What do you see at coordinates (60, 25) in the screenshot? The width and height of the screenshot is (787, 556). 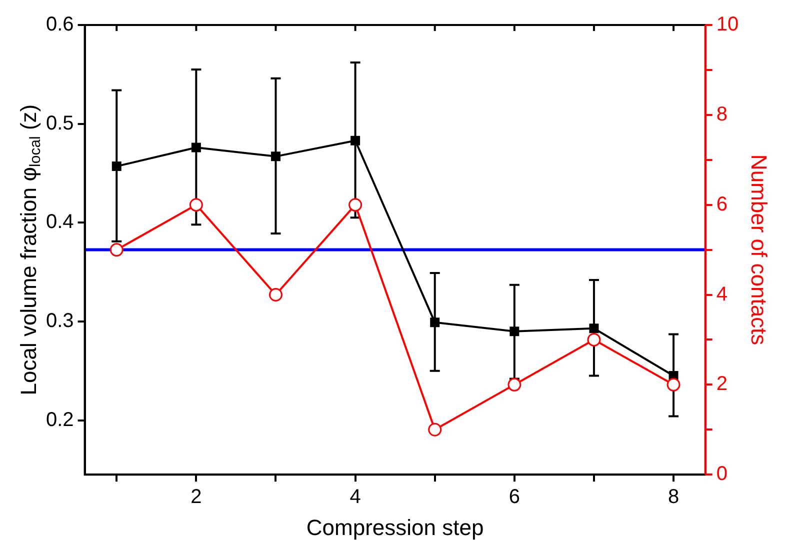 I see `y-tick-label: 0.6` at bounding box center [60, 25].